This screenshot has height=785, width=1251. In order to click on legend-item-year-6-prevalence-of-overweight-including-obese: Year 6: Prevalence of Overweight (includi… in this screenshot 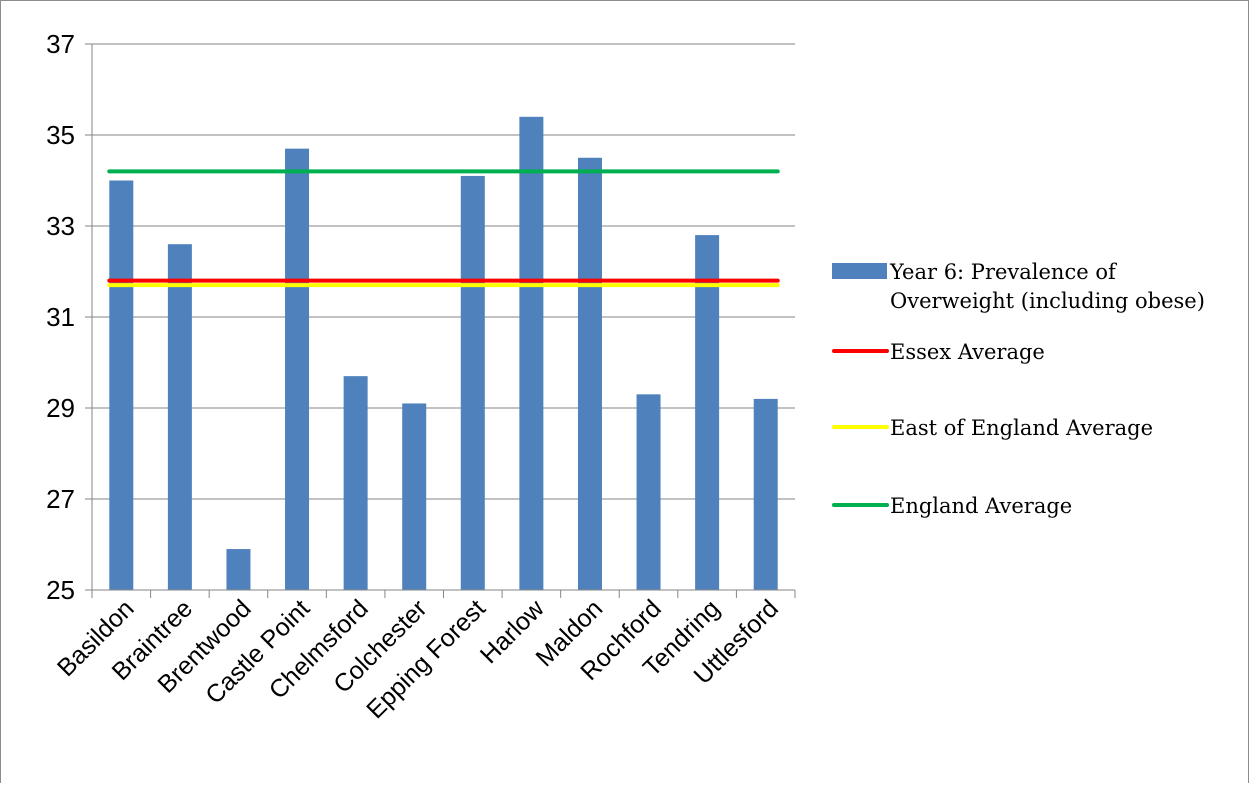, I will do `click(1018, 286)`.